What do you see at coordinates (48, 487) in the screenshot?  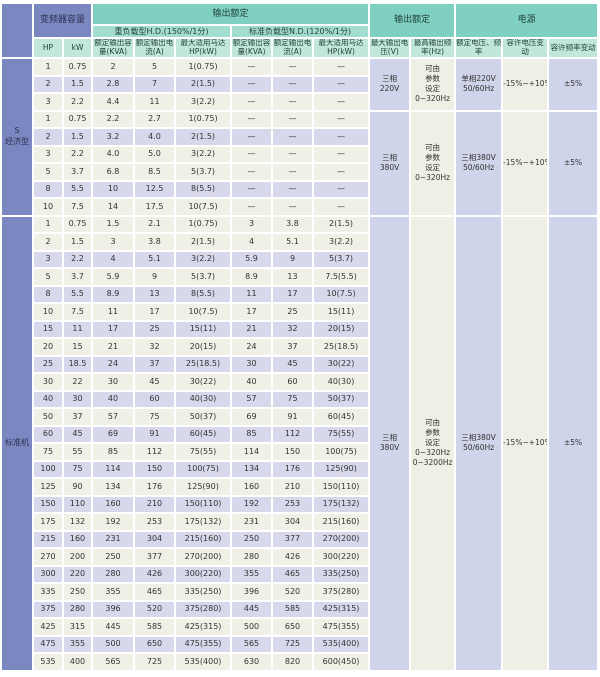 I see `value-cell: 125` at bounding box center [48, 487].